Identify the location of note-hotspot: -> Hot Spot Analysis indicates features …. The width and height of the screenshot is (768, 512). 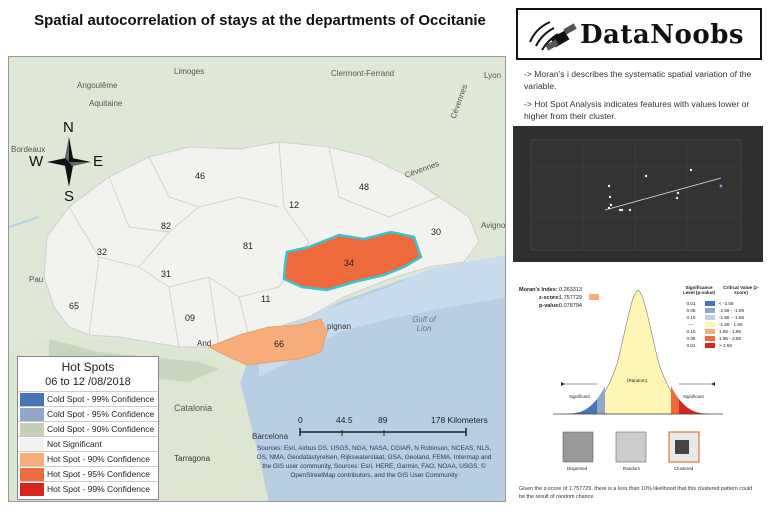
(637, 110).